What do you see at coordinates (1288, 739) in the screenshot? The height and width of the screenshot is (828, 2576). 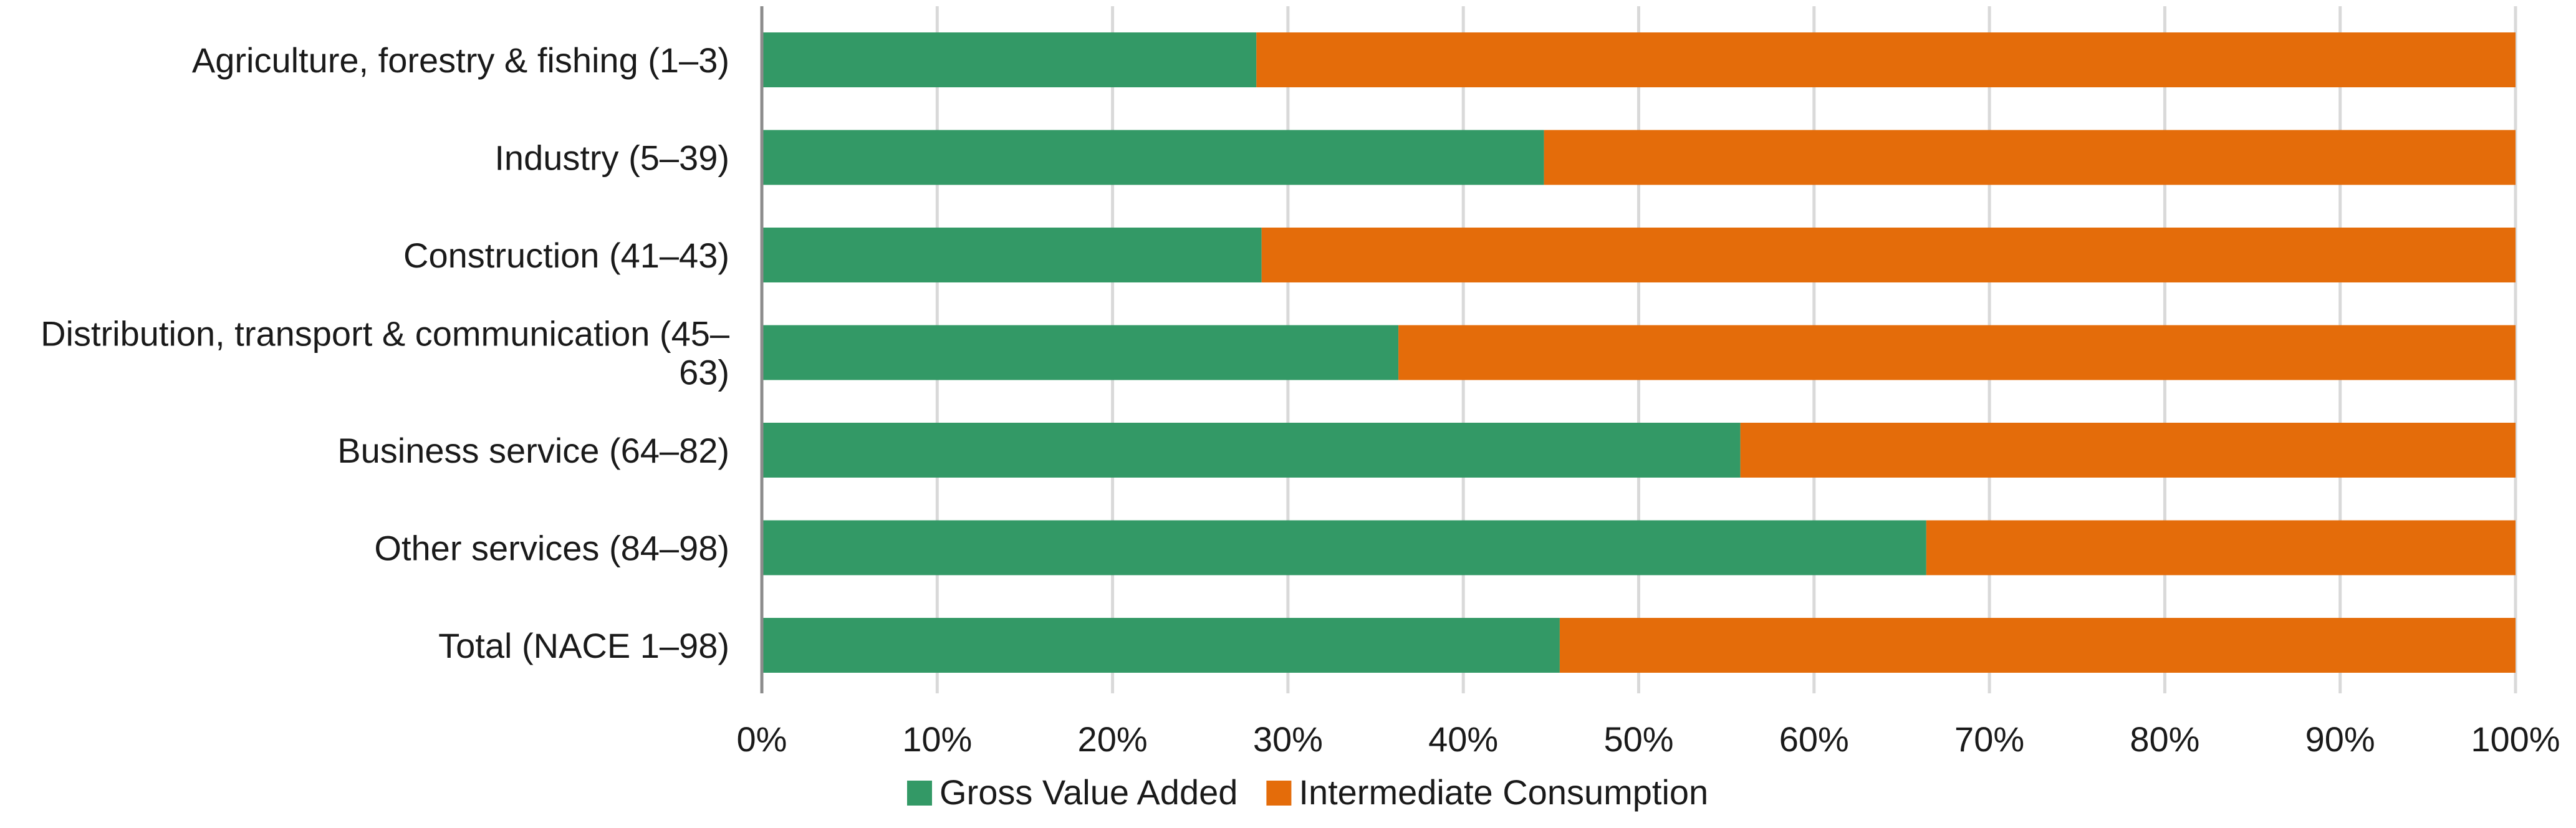 I see `x-tick-label: 30%` at bounding box center [1288, 739].